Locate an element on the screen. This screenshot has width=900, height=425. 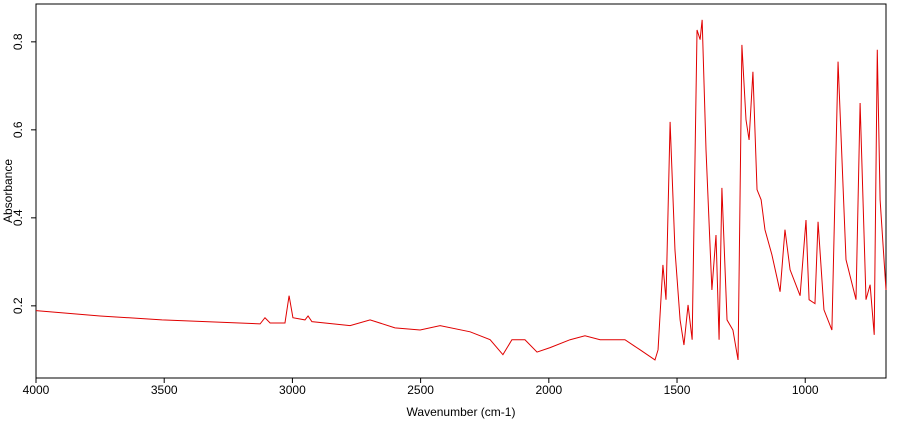
x-tick-label: 4000 is located at coordinates (36, 390).